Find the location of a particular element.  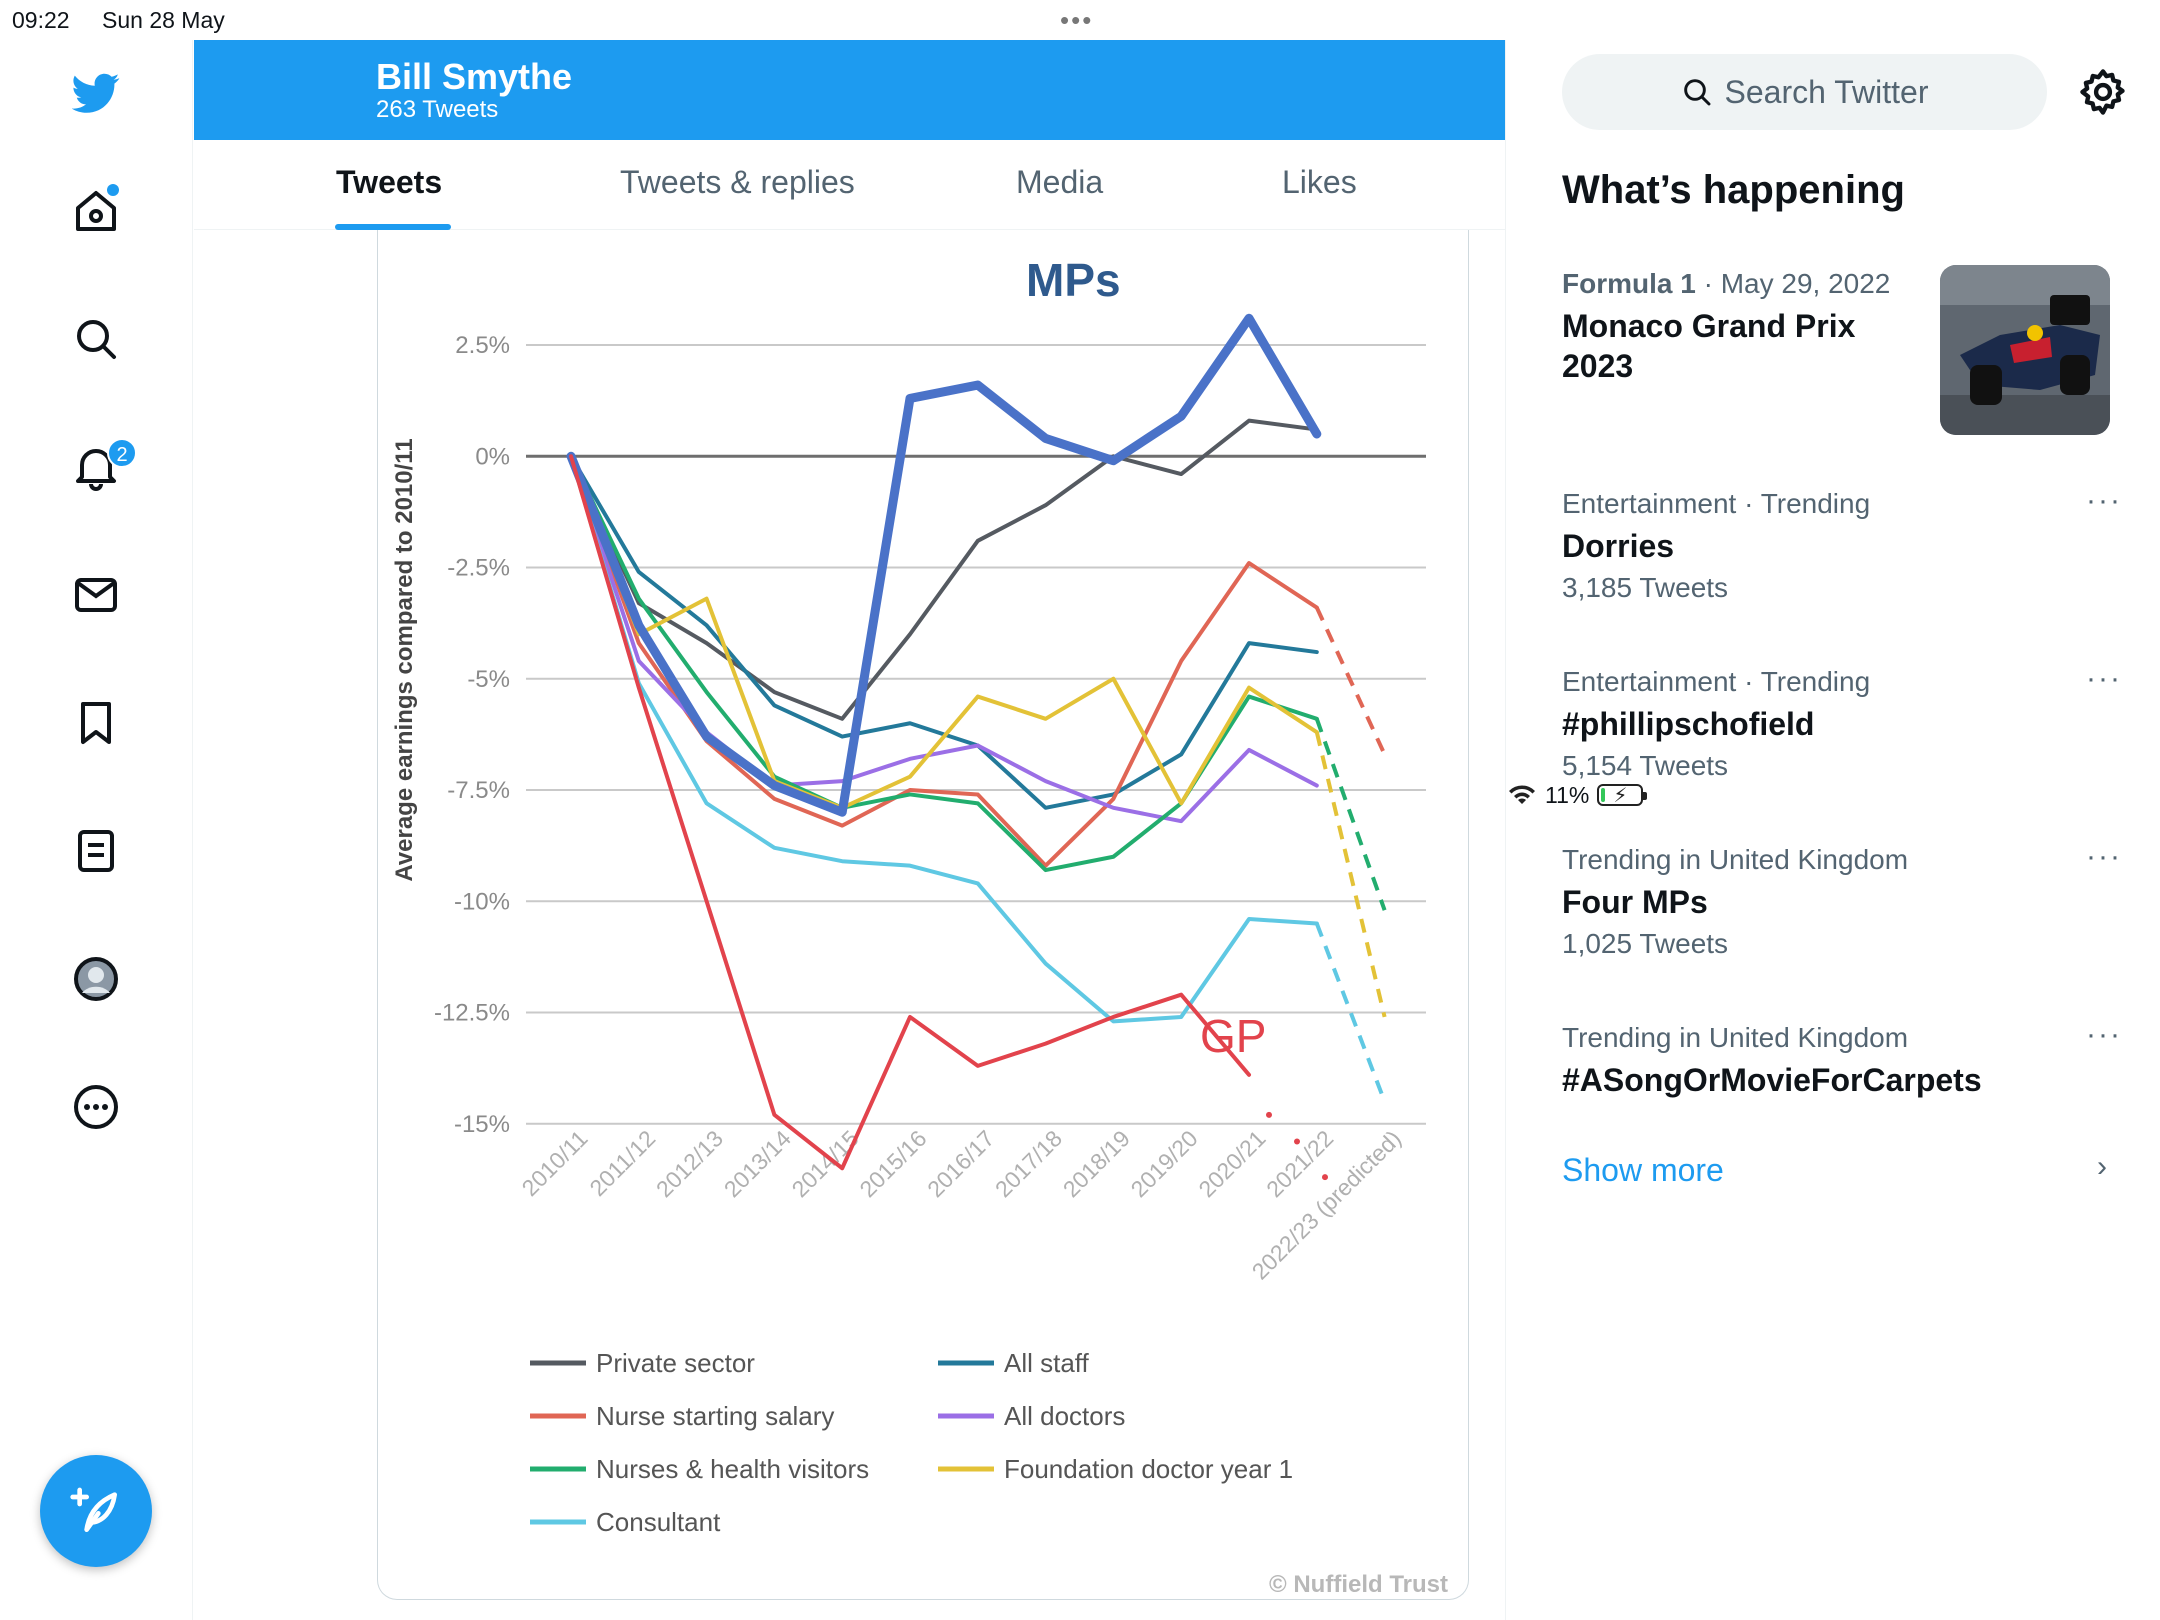

multitasking-dots: ••• is located at coordinates (1077, 20).